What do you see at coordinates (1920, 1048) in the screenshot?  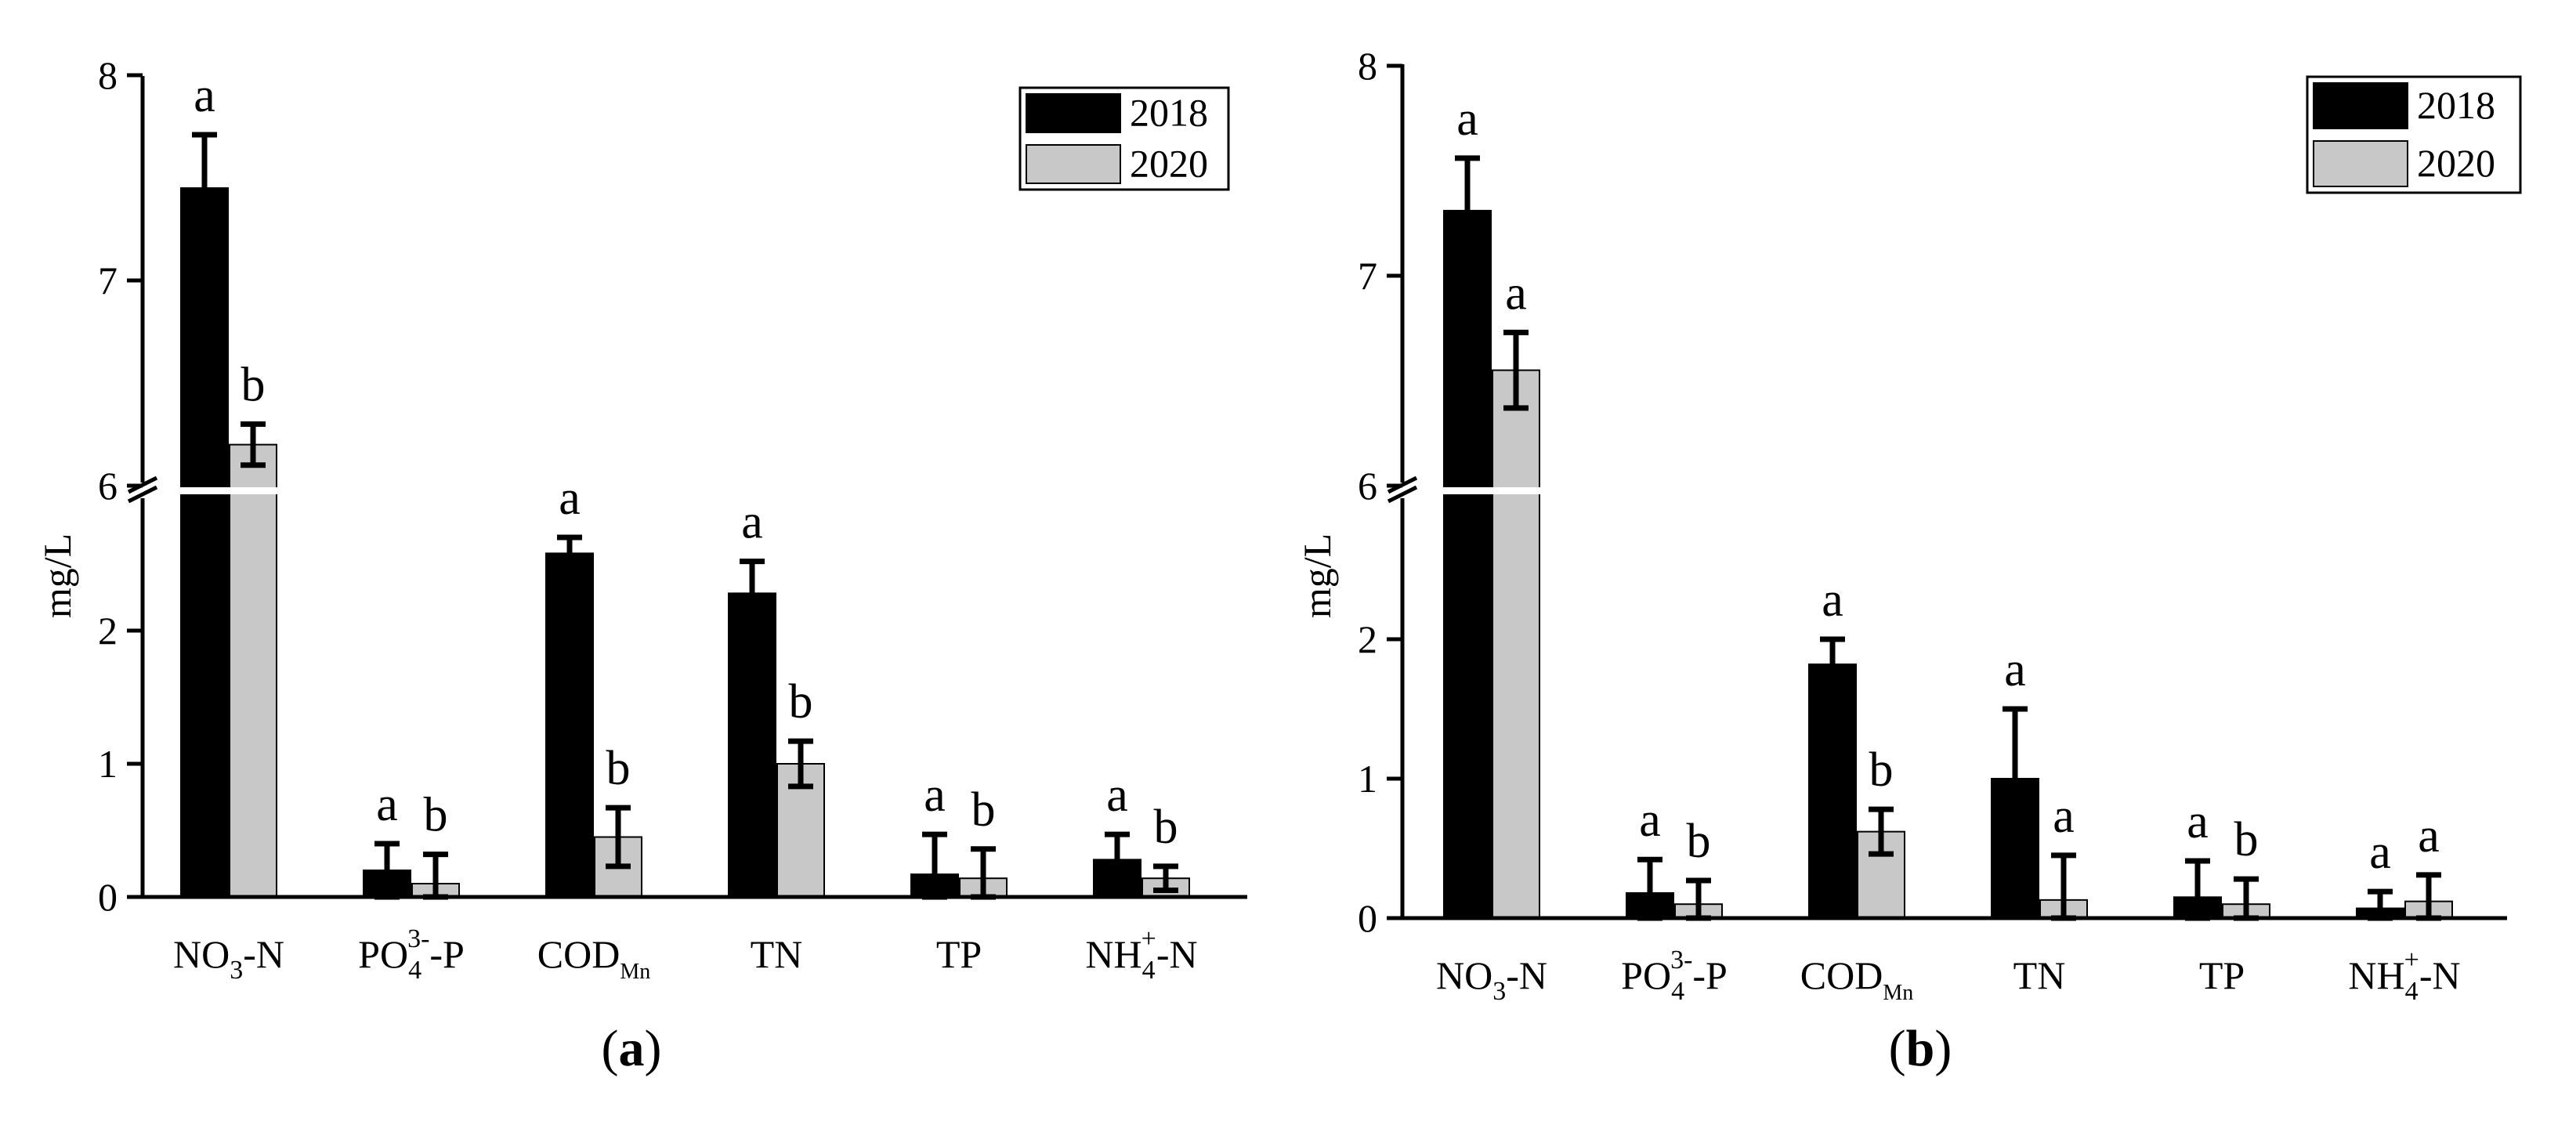 I see `panel-label: (b)` at bounding box center [1920, 1048].